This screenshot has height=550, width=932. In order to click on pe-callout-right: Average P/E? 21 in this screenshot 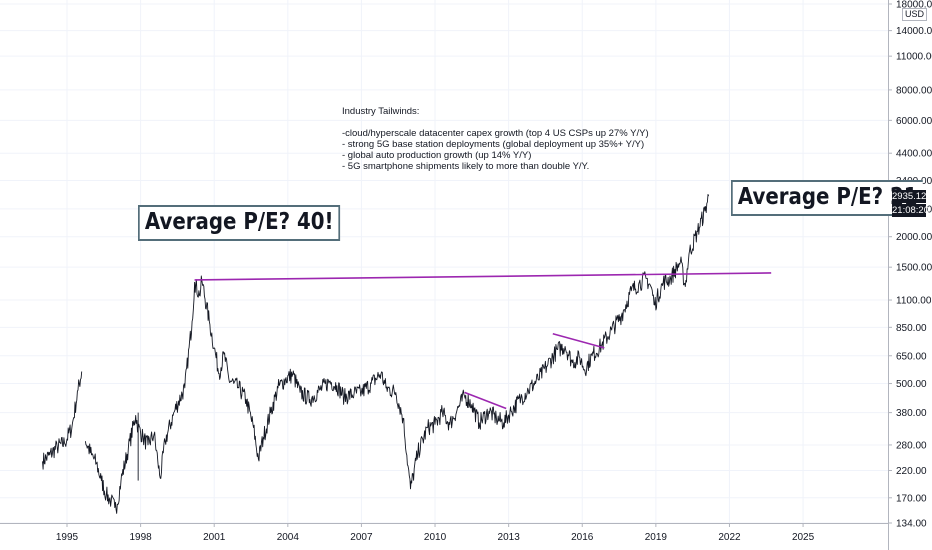, I will do `click(827, 198)`.